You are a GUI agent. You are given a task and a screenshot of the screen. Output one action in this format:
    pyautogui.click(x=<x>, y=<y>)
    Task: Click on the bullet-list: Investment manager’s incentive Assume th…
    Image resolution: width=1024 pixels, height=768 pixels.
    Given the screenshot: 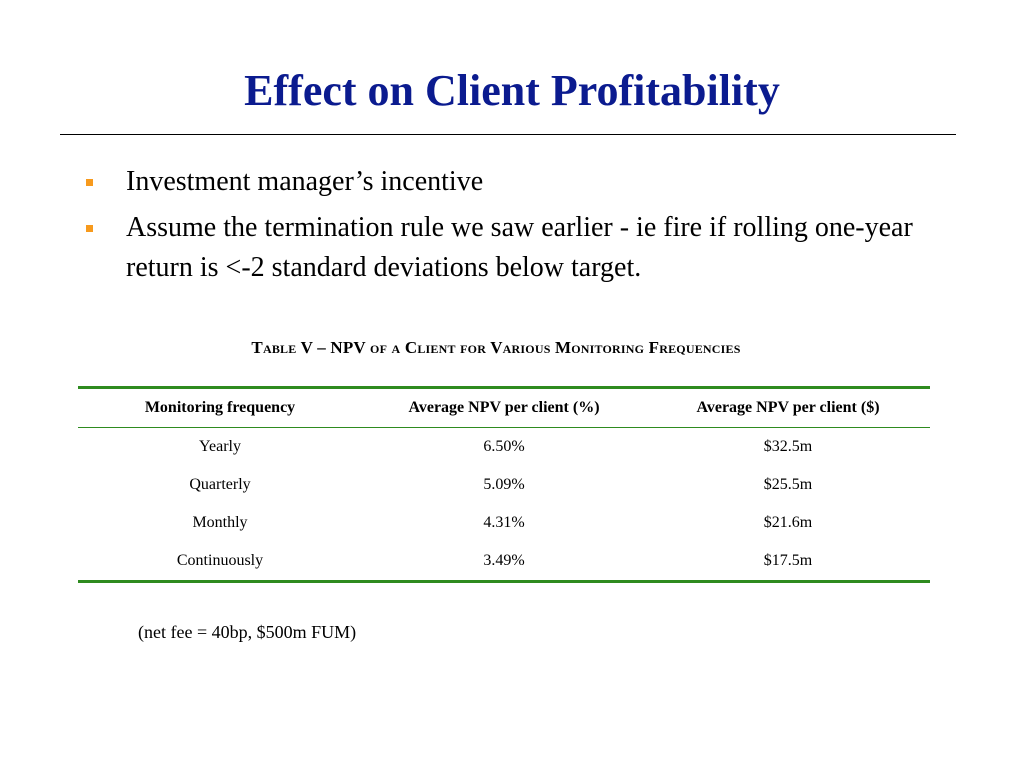 What is the action you would take?
    pyautogui.click(x=521, y=228)
    